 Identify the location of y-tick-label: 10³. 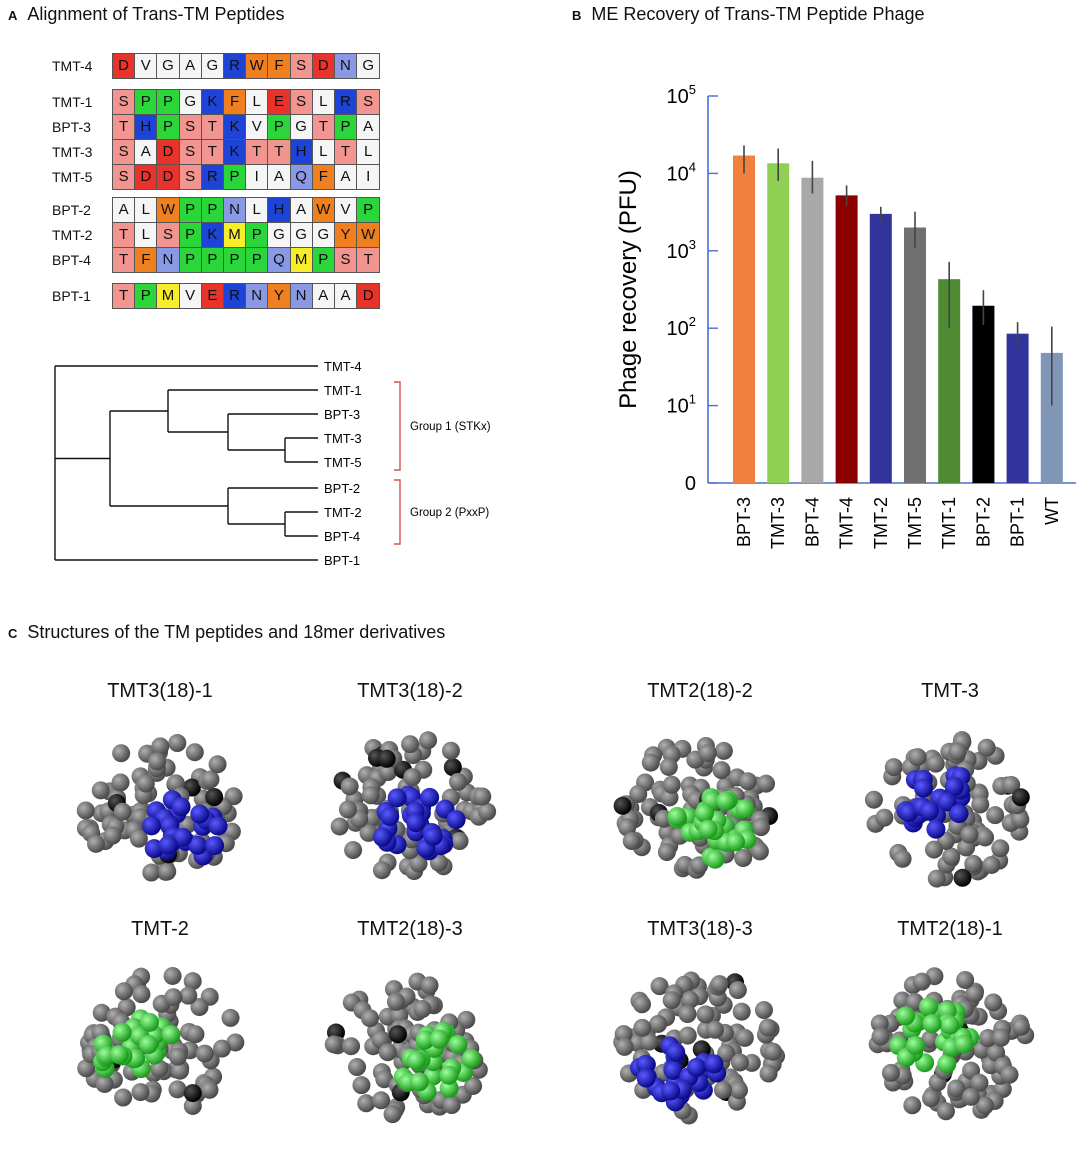
(681, 250).